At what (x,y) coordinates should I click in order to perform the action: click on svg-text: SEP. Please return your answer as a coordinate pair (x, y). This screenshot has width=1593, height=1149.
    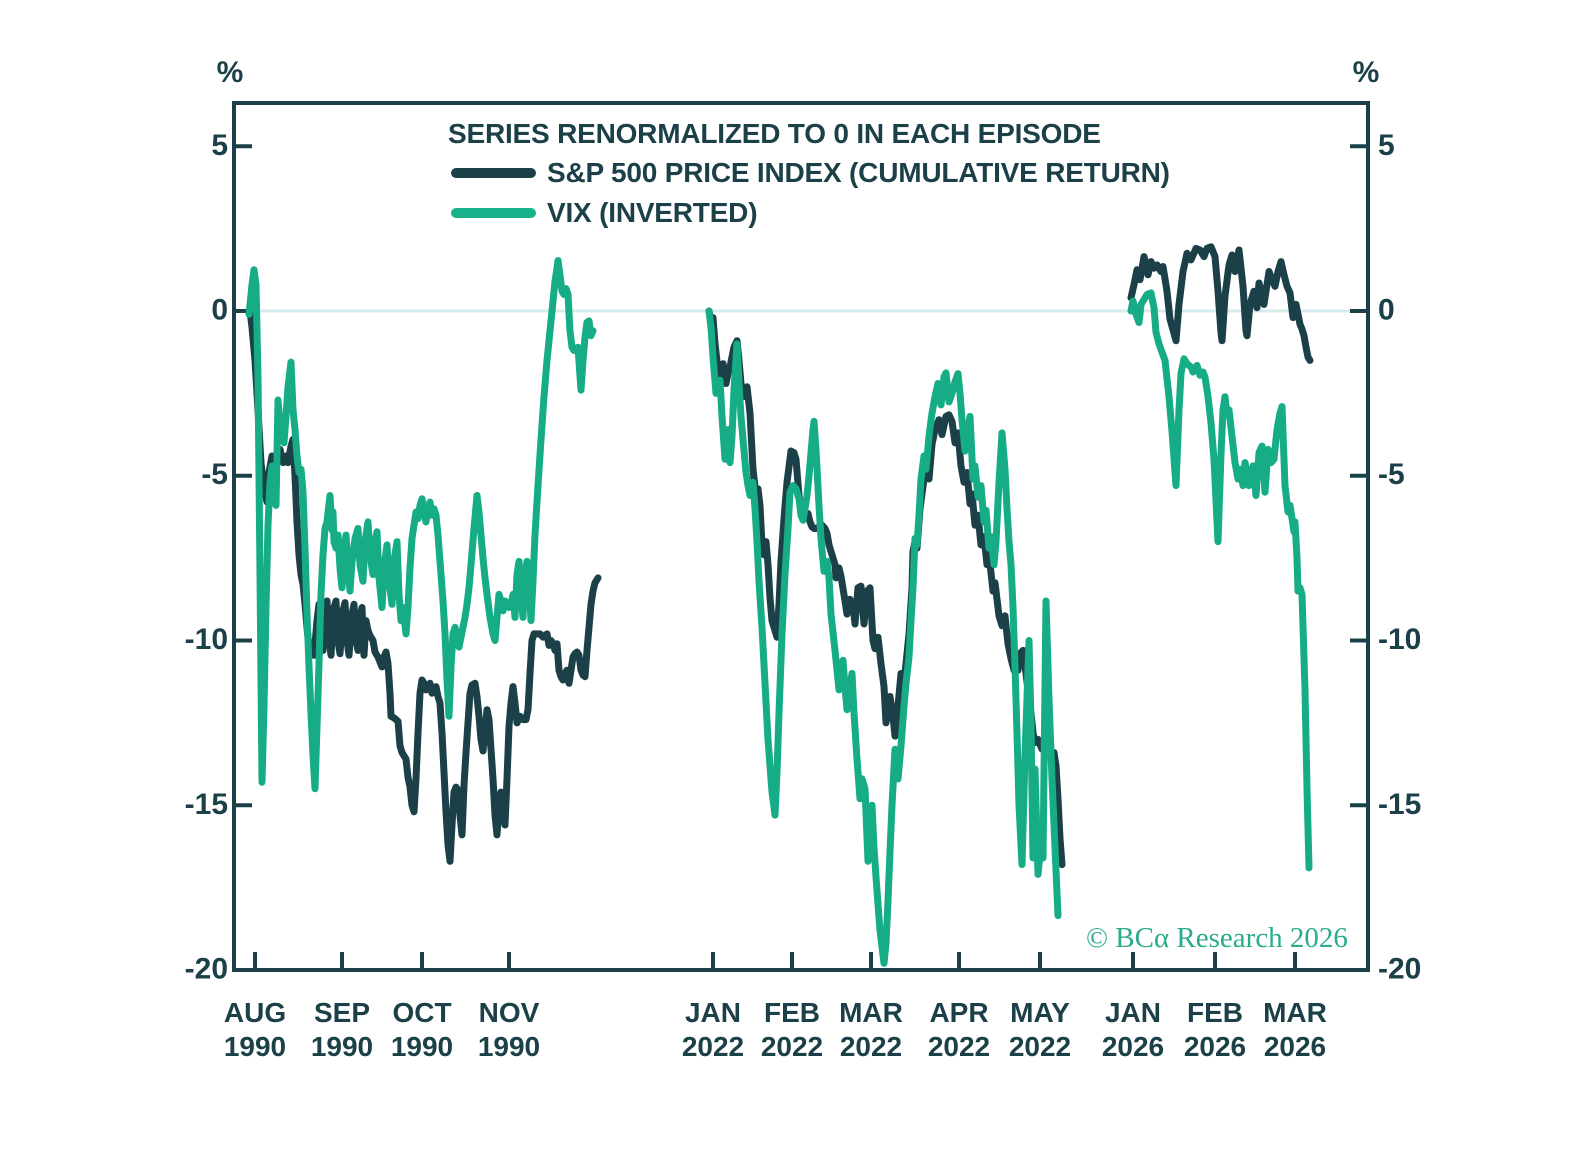
    Looking at the image, I should click on (342, 1012).